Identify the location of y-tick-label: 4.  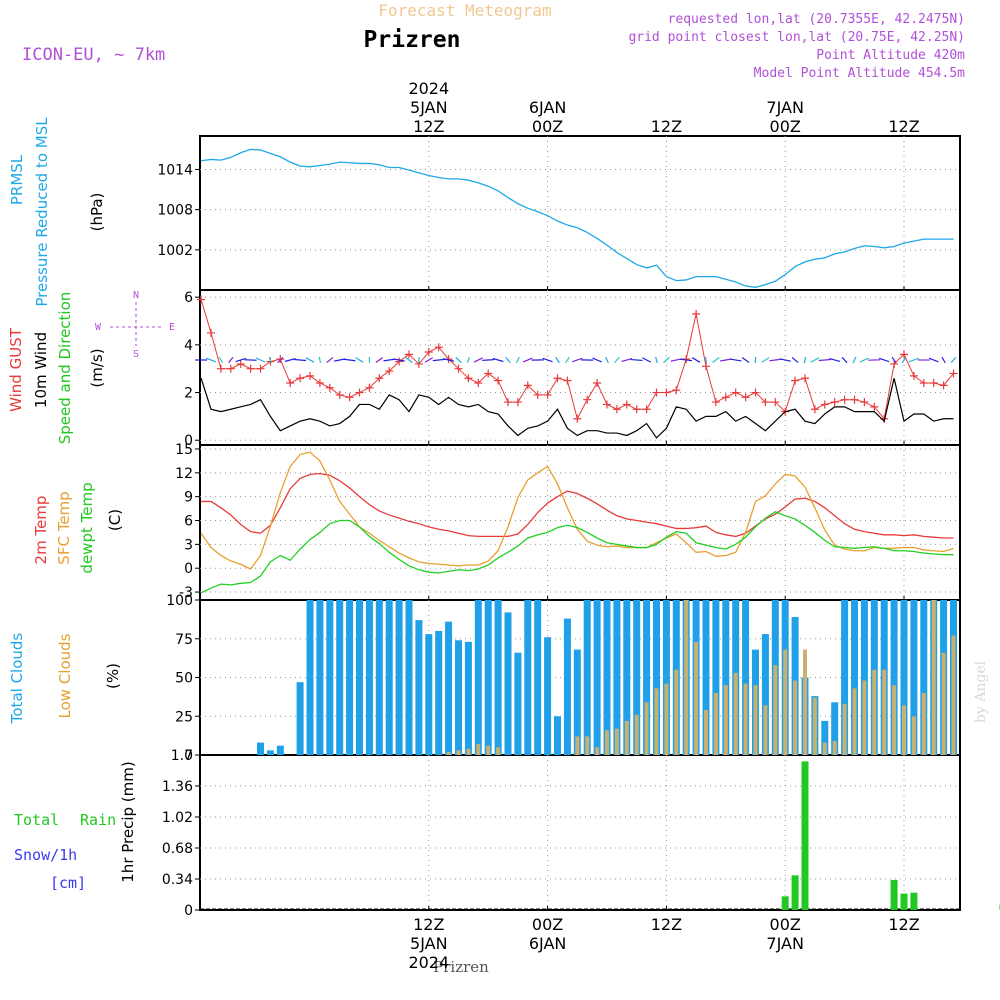
(188, 346).